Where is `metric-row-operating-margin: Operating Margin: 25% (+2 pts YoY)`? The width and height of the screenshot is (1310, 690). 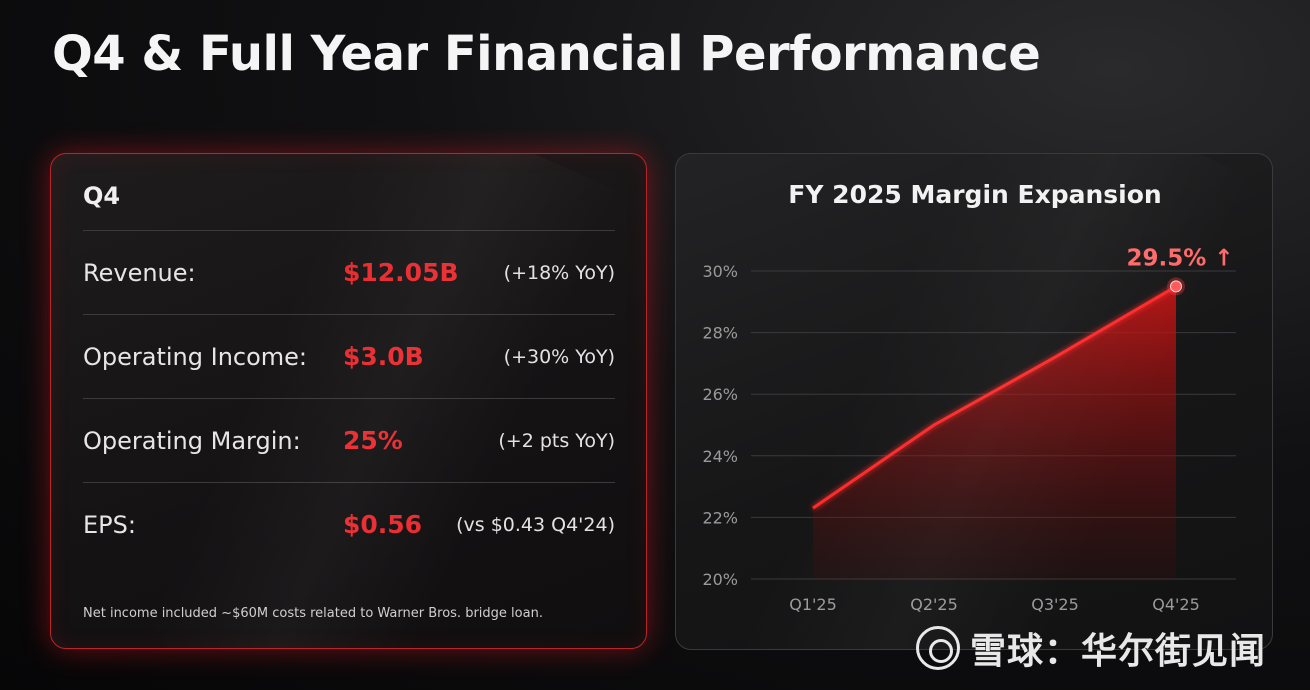 metric-row-operating-margin: Operating Margin: 25% (+2 pts YoY) is located at coordinates (349, 441).